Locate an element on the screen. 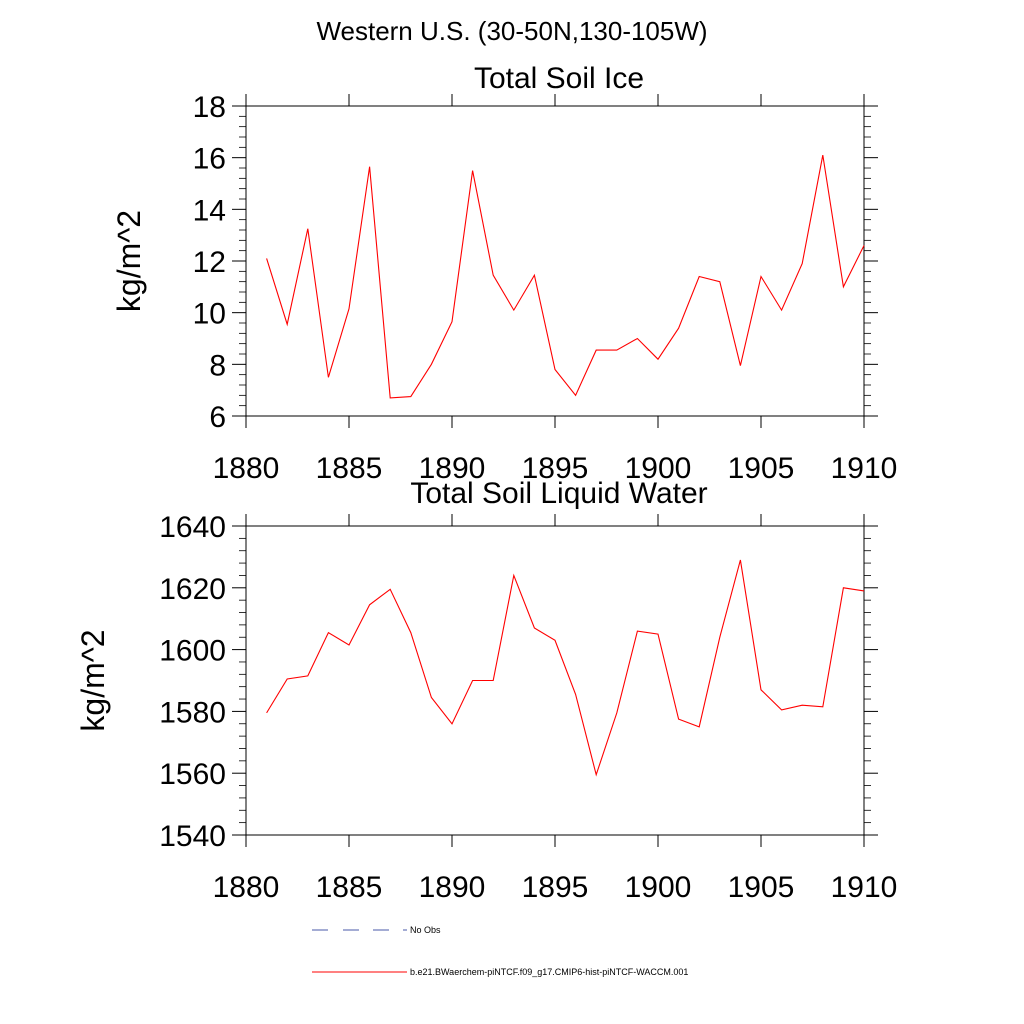 This screenshot has width=1024, height=1024. y-tick-label: 12 is located at coordinates (209, 262).